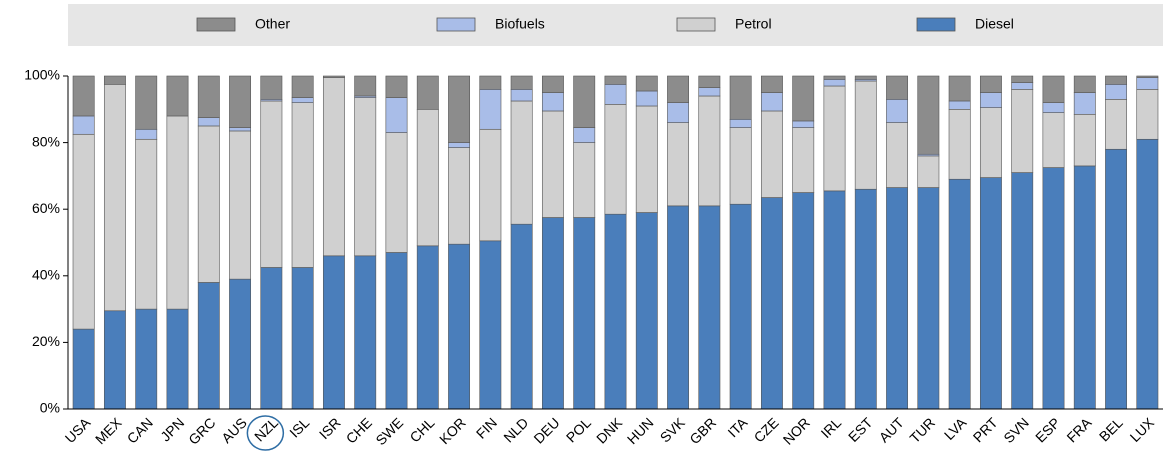 This screenshot has height=452, width=1166. What do you see at coordinates (108, 430) in the screenshot?
I see `x-tick-label: MEX` at bounding box center [108, 430].